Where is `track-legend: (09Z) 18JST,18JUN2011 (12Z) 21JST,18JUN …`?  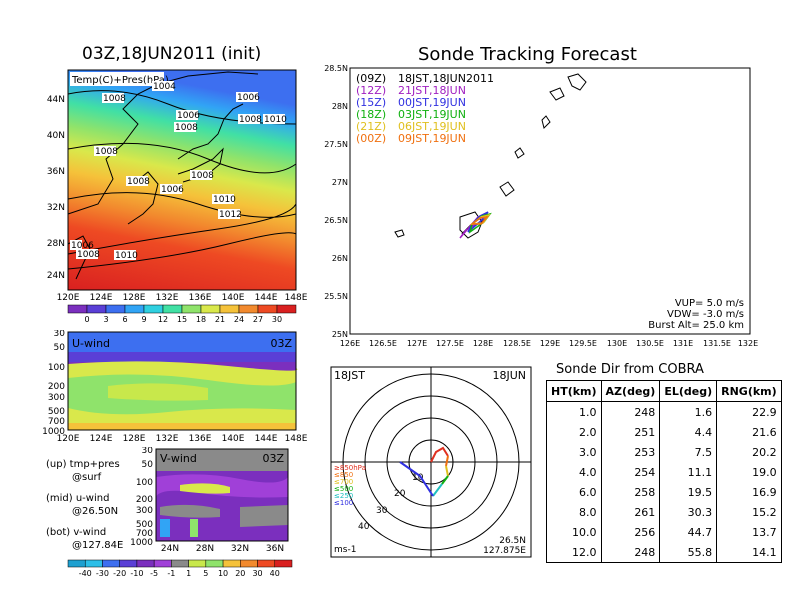 track-legend: (09Z) 18JST,18JUN2011 (12Z) 21JST,18JUN … is located at coordinates (425, 108).